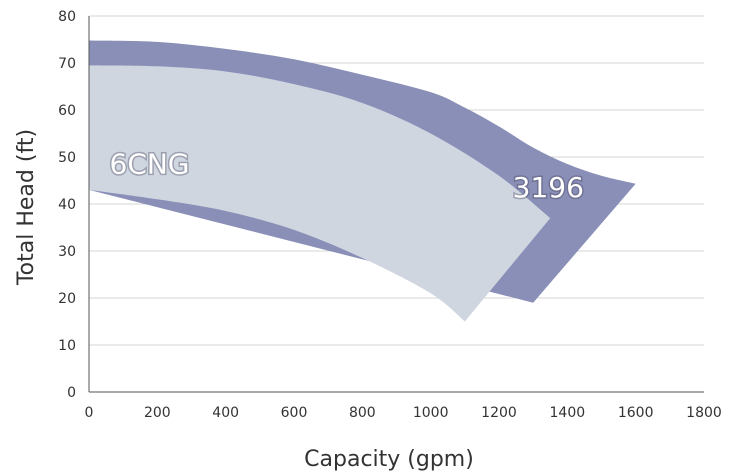 This screenshot has height=471, width=741. Describe the element at coordinates (431, 413) in the screenshot. I see `x-tick-1000: 1000` at that location.